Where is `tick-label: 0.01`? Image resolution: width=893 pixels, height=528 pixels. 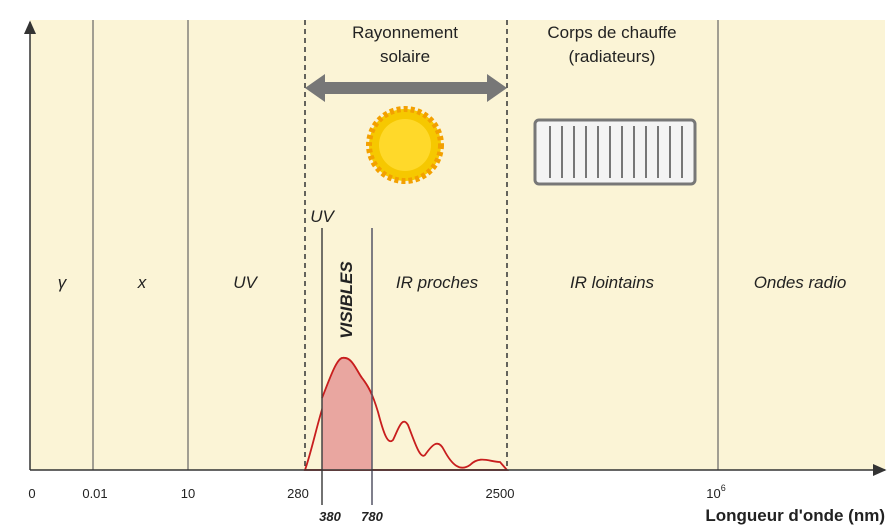 tick-label: 0.01 is located at coordinates (94, 493).